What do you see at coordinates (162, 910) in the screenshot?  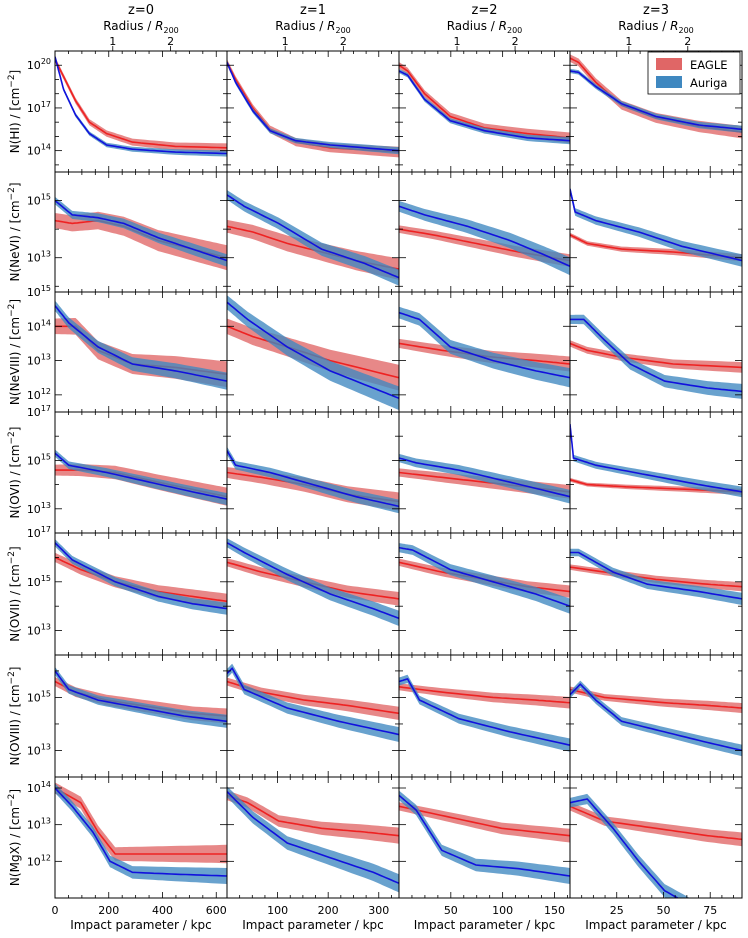 I see `x-tick-label: 400` at bounding box center [162, 910].